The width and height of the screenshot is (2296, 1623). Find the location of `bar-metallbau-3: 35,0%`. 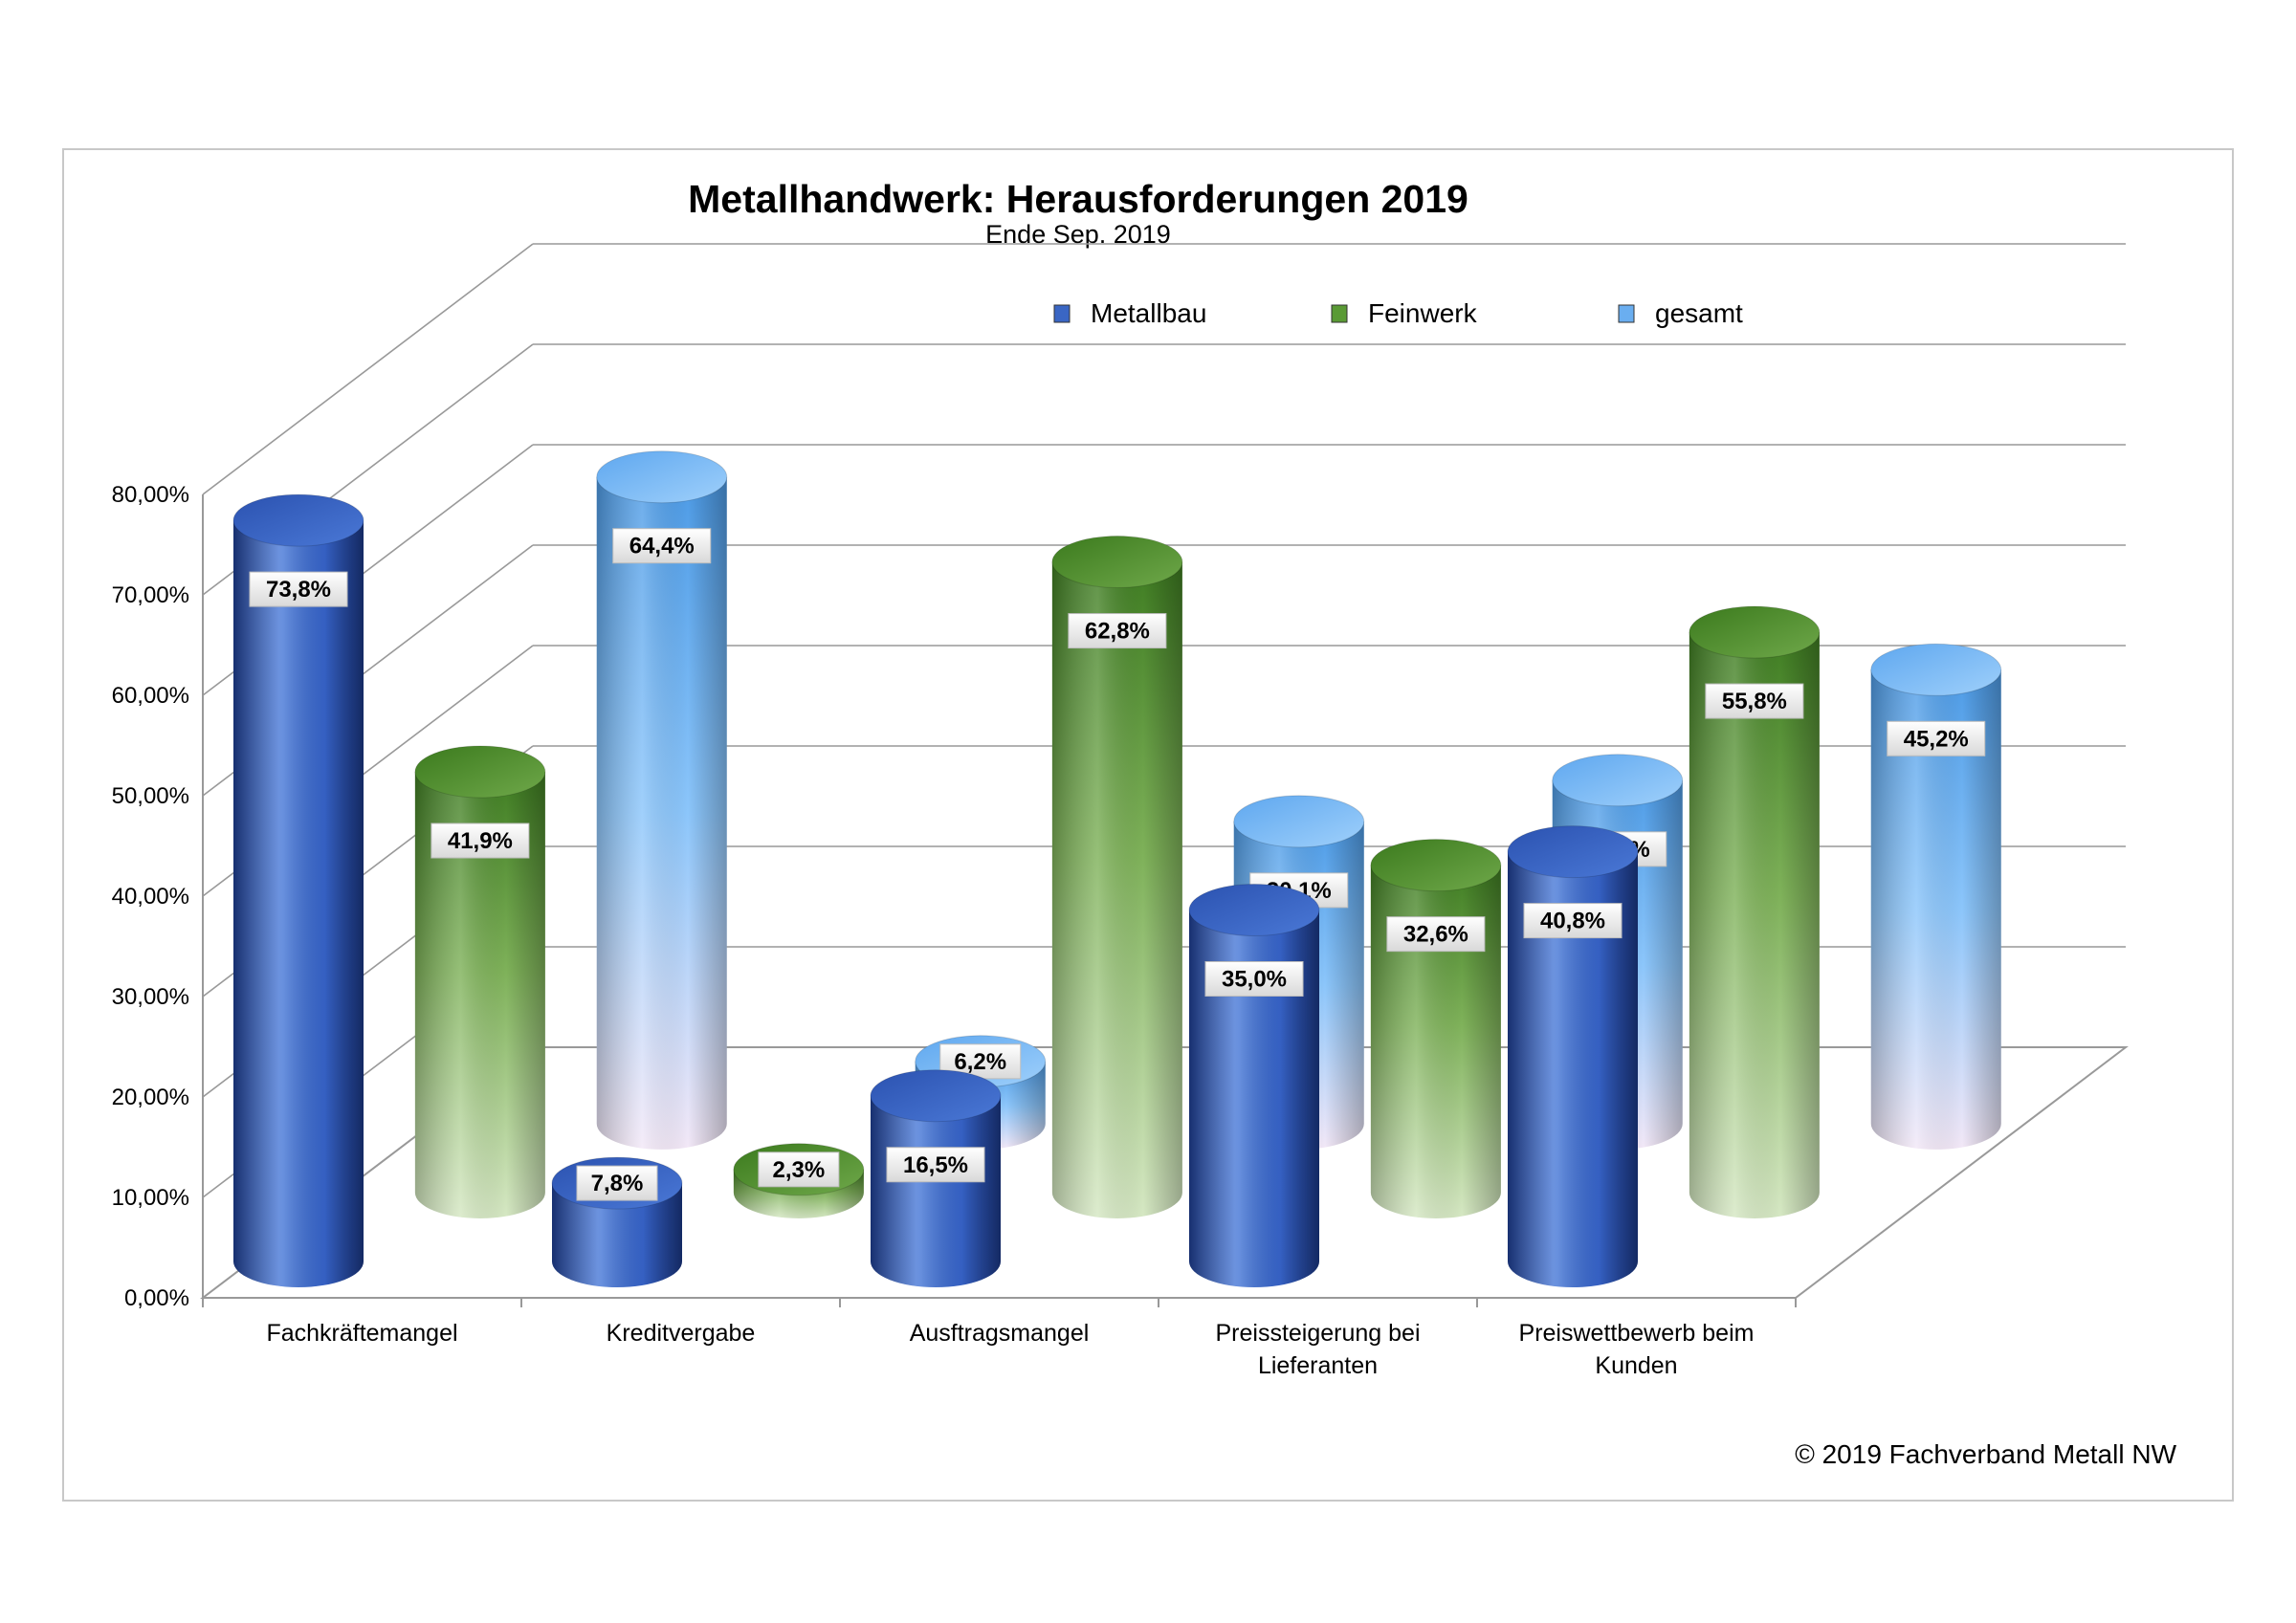

bar-metallbau-3: 35,0% is located at coordinates (1254, 1085).